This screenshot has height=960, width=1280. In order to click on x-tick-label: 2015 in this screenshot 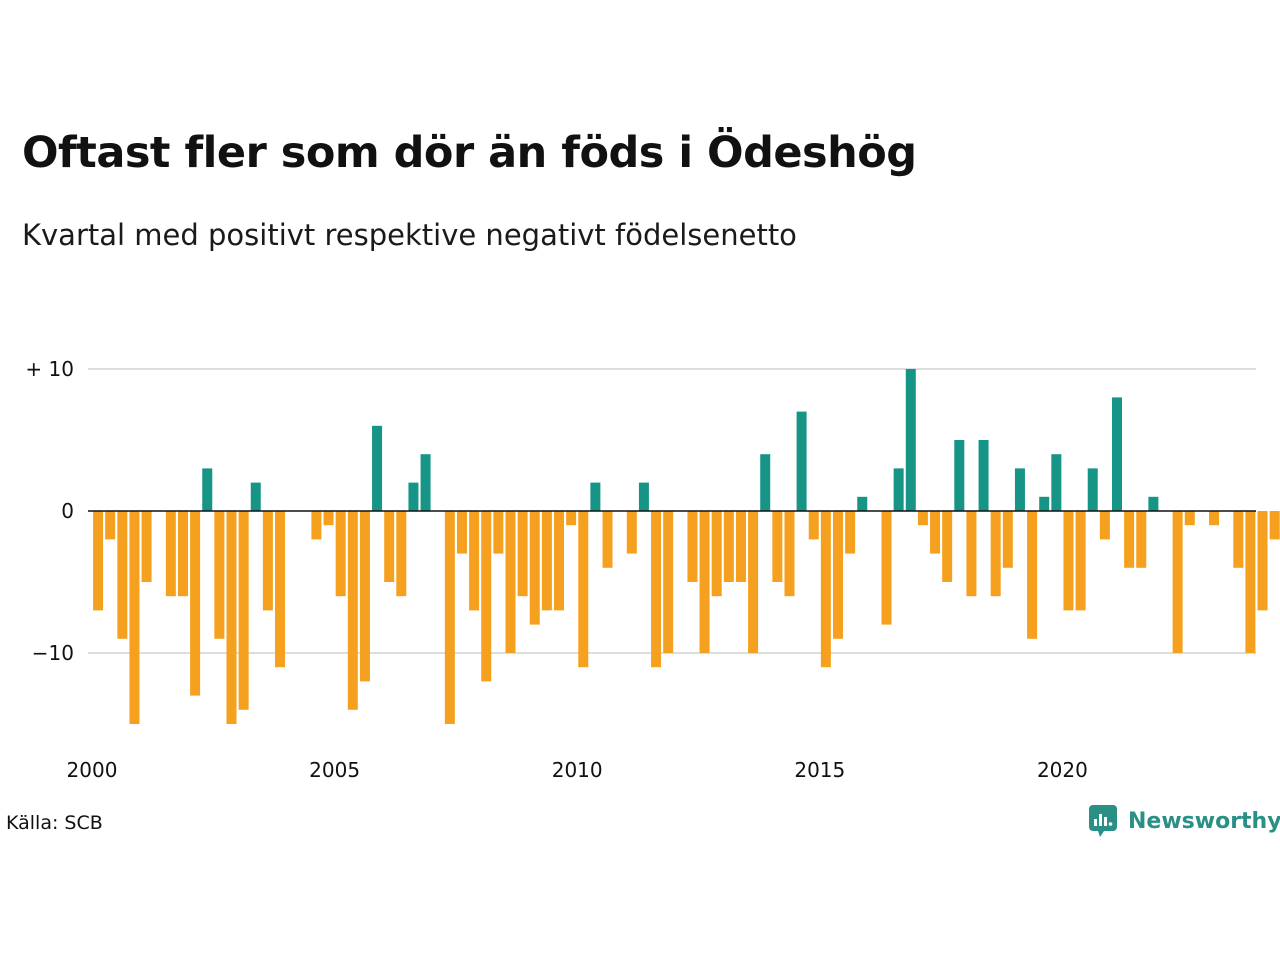, I will do `click(819, 770)`.